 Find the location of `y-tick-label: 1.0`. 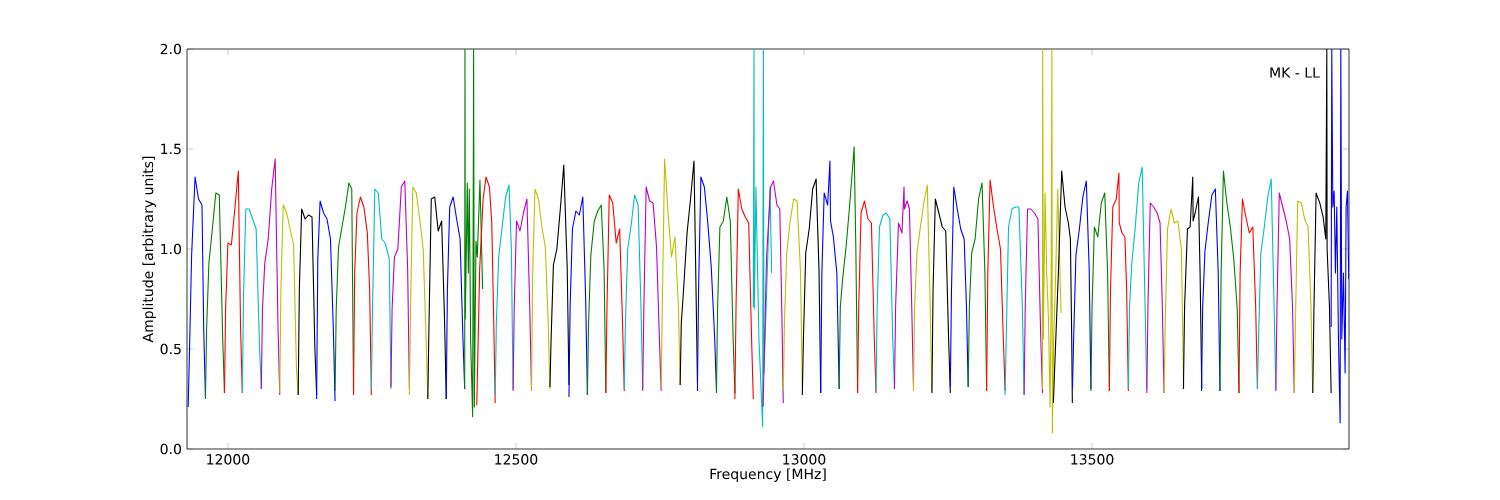

y-tick-label: 1.0 is located at coordinates (171, 249).